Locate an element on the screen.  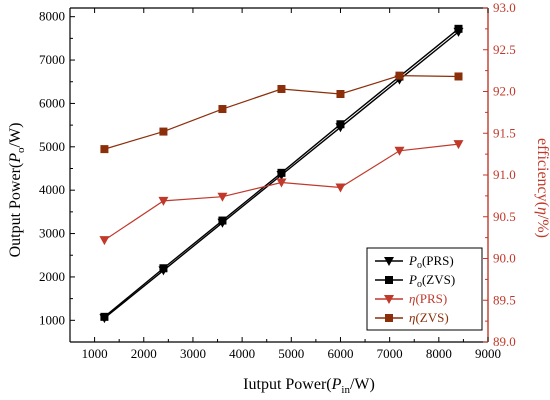
y-axis-right-title: efficiency(η/%) is located at coordinates (542, 188).